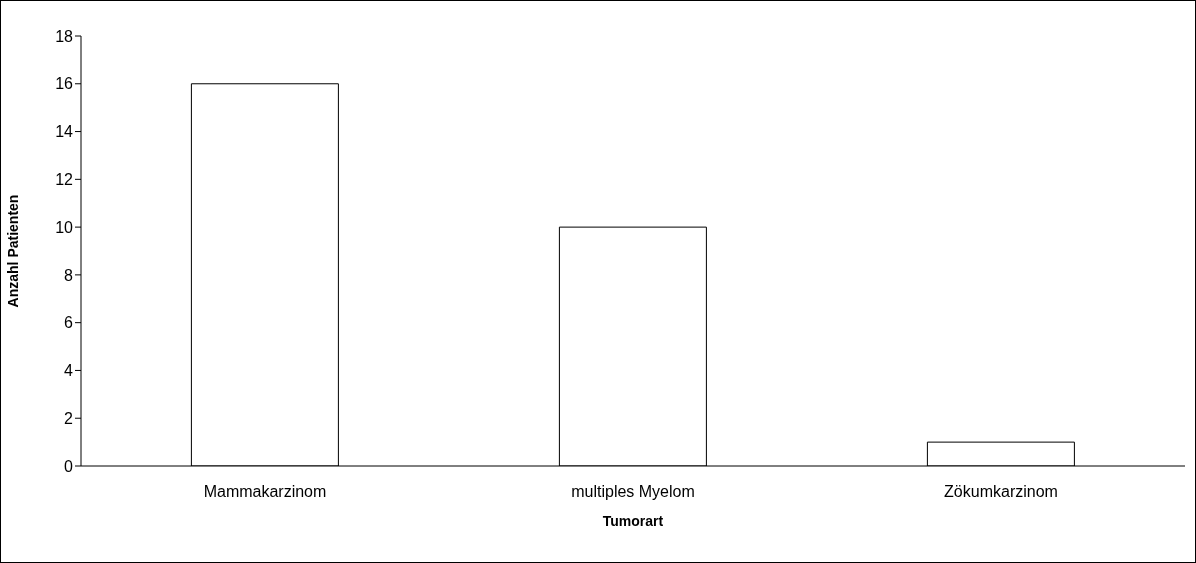 Image resolution: width=1196 pixels, height=563 pixels. Describe the element at coordinates (69, 466) in the screenshot. I see `y-tick-label: 0` at that location.